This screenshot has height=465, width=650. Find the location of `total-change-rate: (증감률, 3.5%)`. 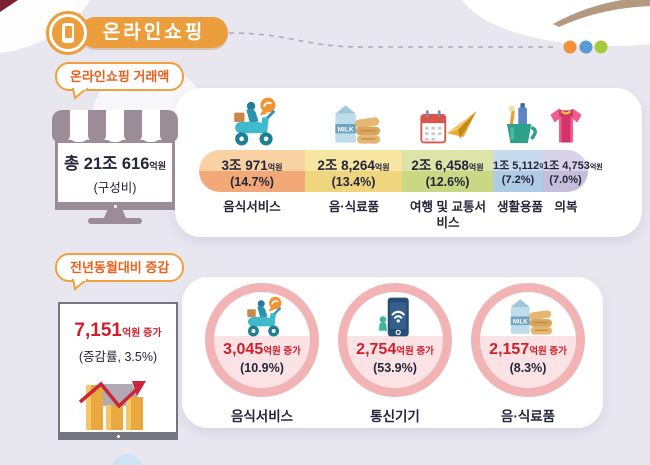

total-change-rate: (증감률, 3.5%) is located at coordinates (118, 357).